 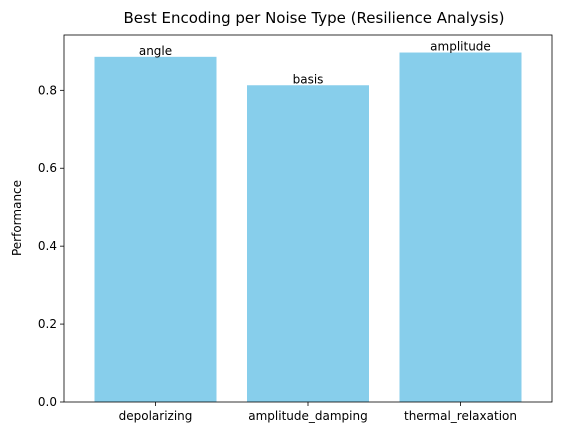 I want to click on x-tick-label: thermal_relaxation, so click(x=460, y=416).